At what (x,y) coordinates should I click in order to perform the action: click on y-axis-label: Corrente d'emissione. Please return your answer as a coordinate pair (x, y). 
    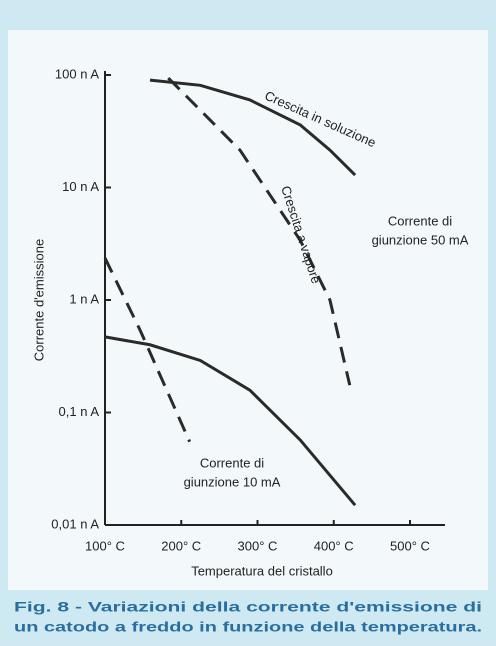
    Looking at the image, I should click on (38, 300).